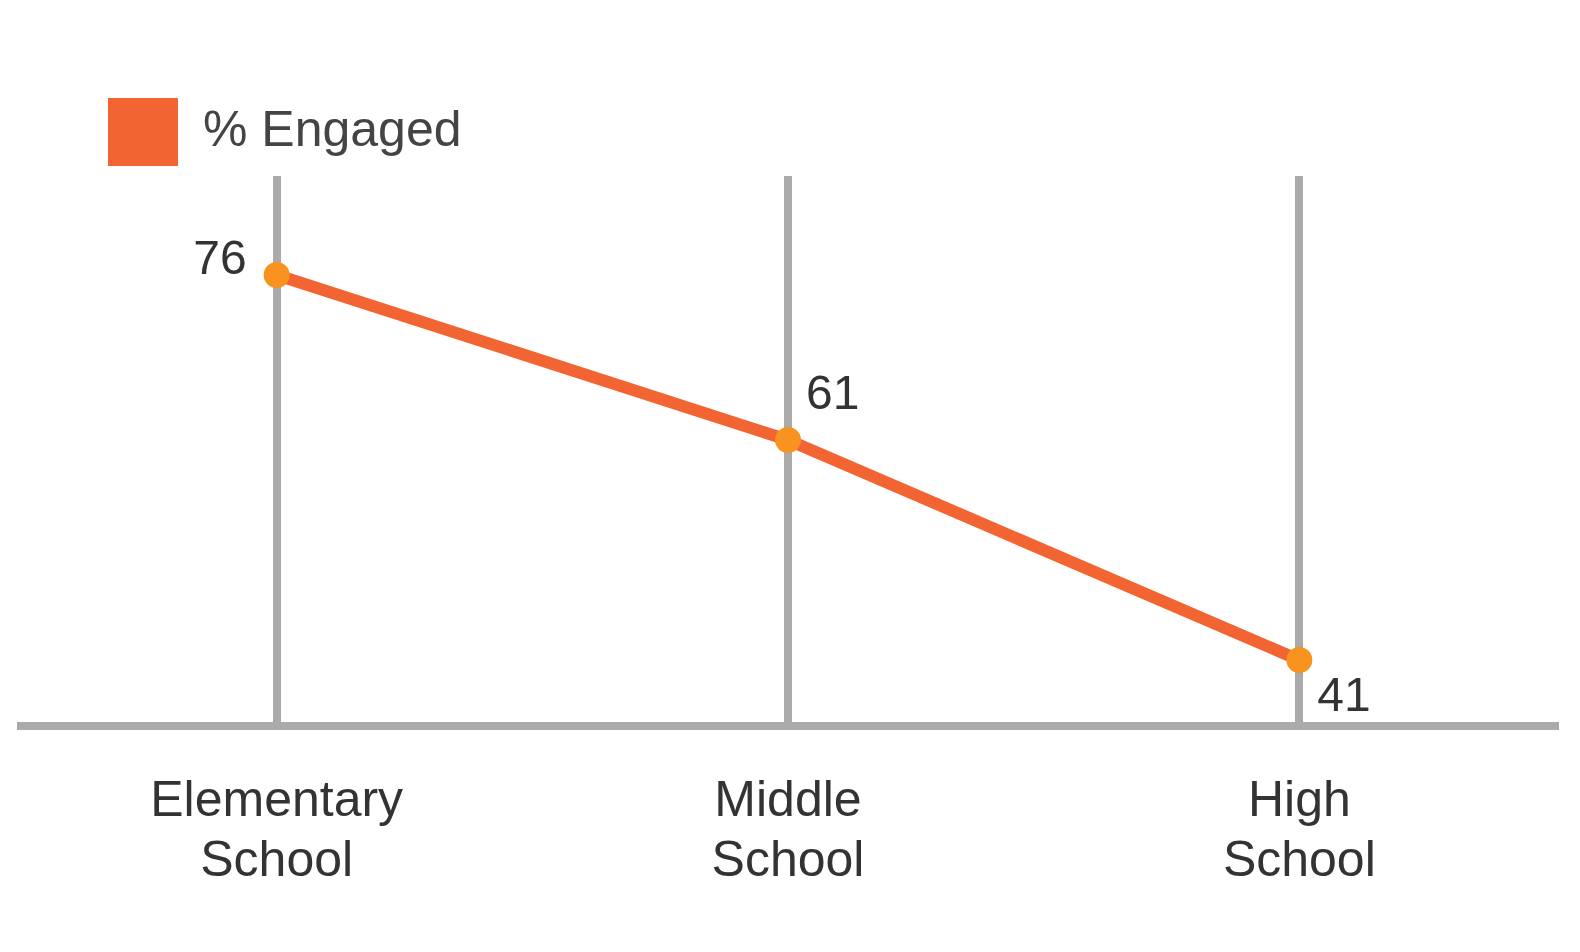 The height and width of the screenshot is (952, 1580). Describe the element at coordinates (1299, 828) in the screenshot. I see `x-tick-label: High School` at that location.